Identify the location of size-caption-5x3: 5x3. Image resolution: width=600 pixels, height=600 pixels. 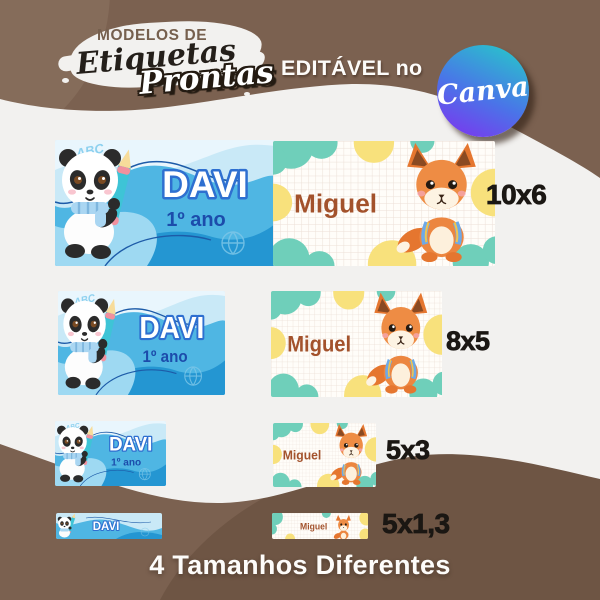
(408, 450).